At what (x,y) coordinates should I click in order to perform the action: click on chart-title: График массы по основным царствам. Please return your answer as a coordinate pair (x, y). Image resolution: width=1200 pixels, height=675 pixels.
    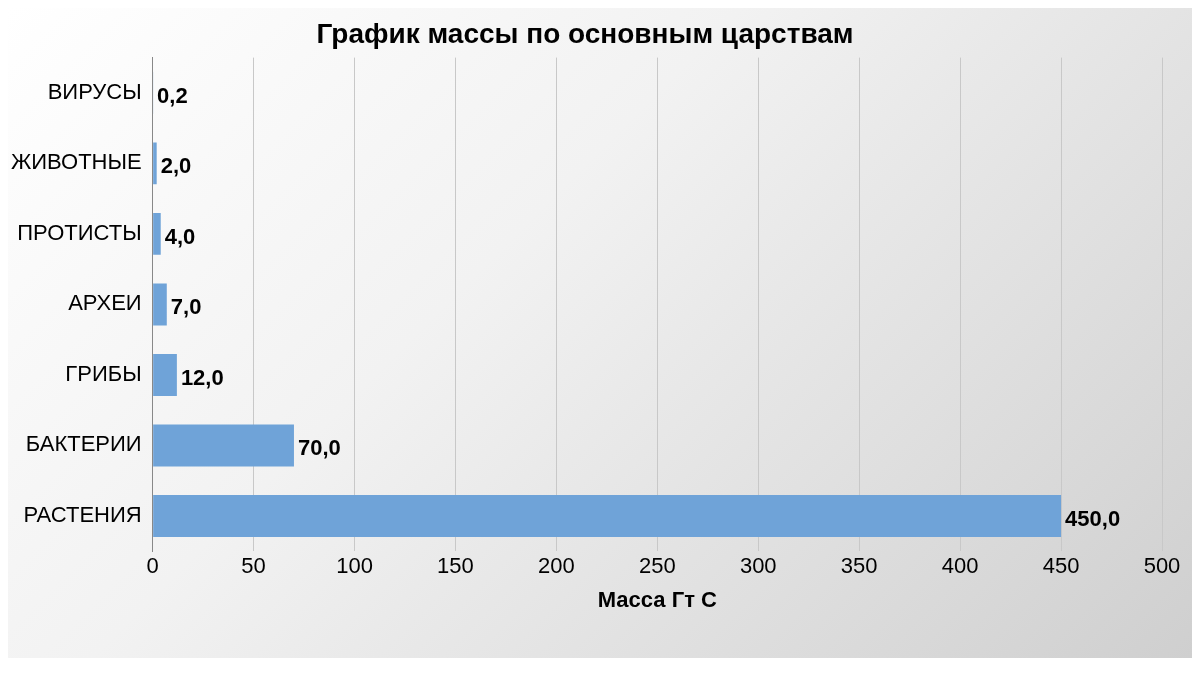
    Looking at the image, I should click on (585, 33).